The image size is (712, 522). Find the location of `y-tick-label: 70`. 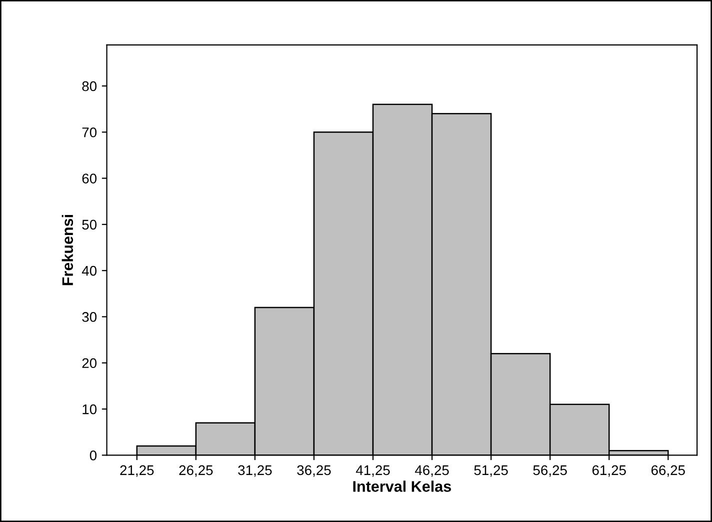

y-tick-label: 70 is located at coordinates (89, 132).